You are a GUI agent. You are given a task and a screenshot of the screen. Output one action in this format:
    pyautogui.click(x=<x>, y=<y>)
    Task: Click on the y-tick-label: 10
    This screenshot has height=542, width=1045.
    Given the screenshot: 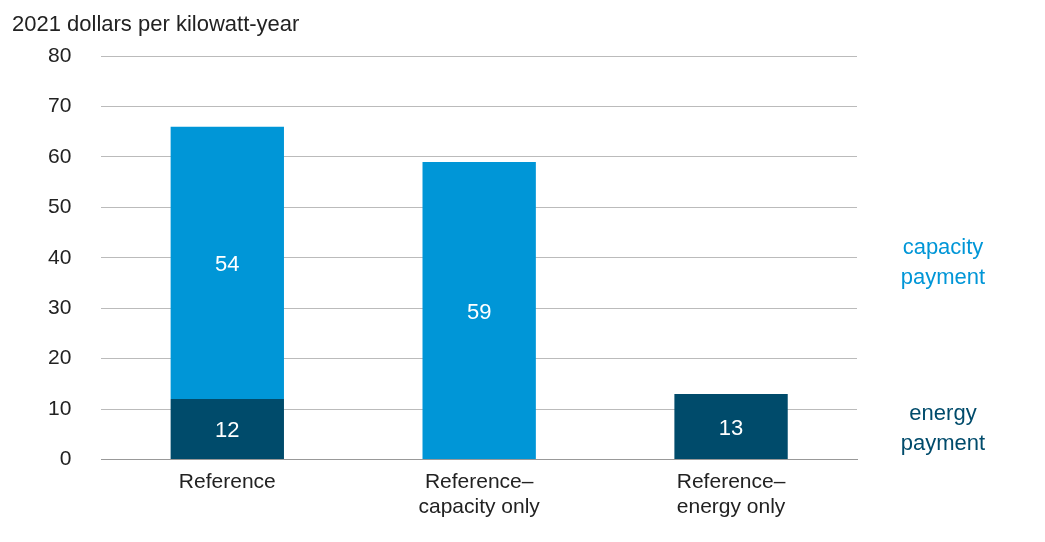 What is the action you would take?
    pyautogui.click(x=60, y=407)
    